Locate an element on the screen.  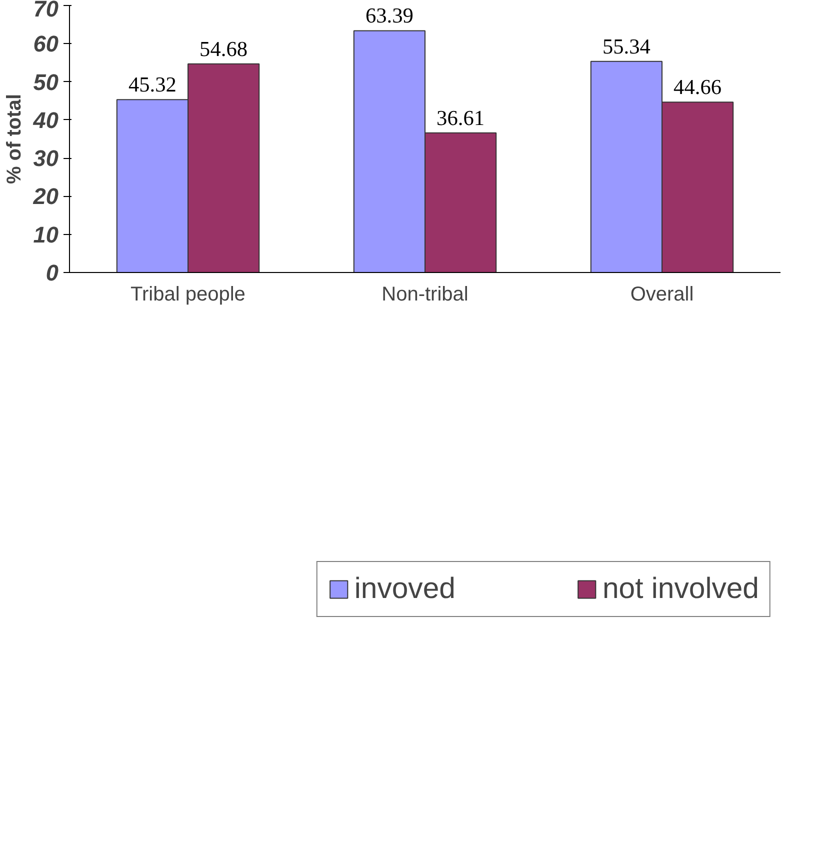
x-tick-label: Overall is located at coordinates (662, 295).